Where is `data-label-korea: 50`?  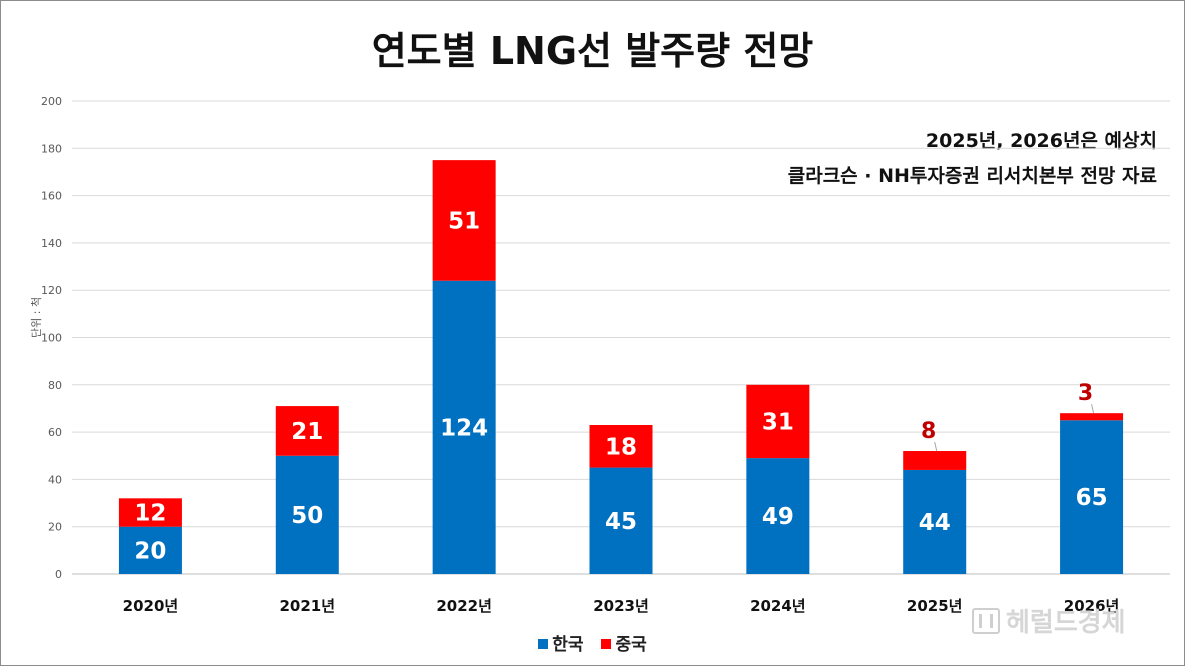 data-label-korea: 50 is located at coordinates (307, 516).